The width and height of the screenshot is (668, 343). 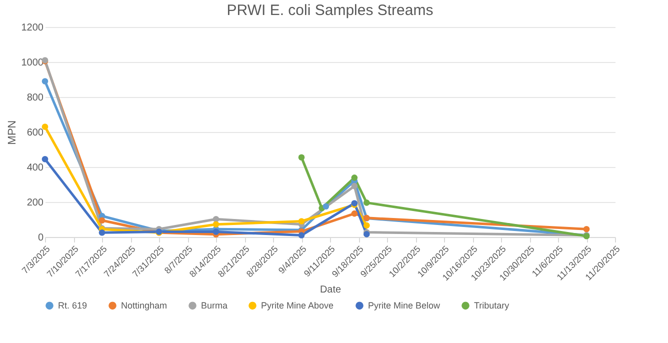 What do you see at coordinates (35, 98) in the screenshot?
I see `y-tick-label: 800` at bounding box center [35, 98].